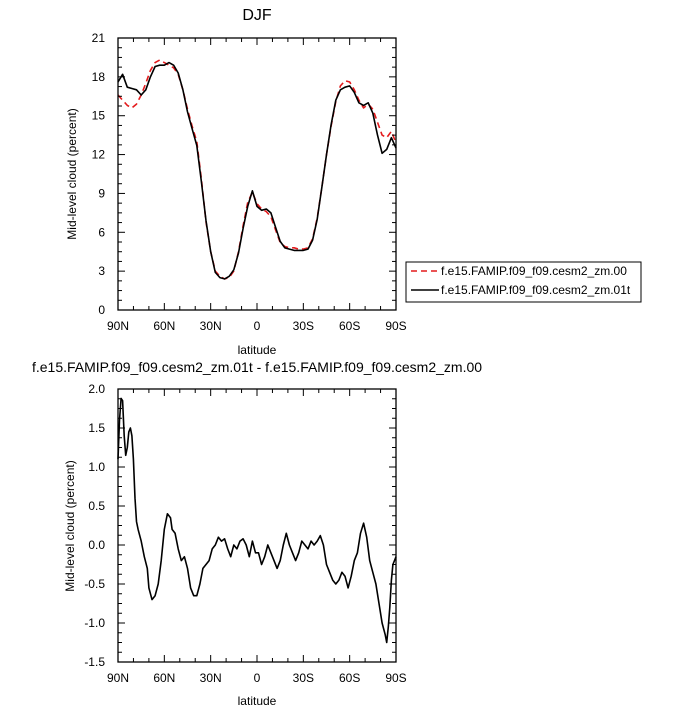 The width and height of the screenshot is (690, 715). Describe the element at coordinates (70, 525) in the screenshot. I see `bottom-chart-y-axis-label: Mid-level cloud (percent)` at that location.